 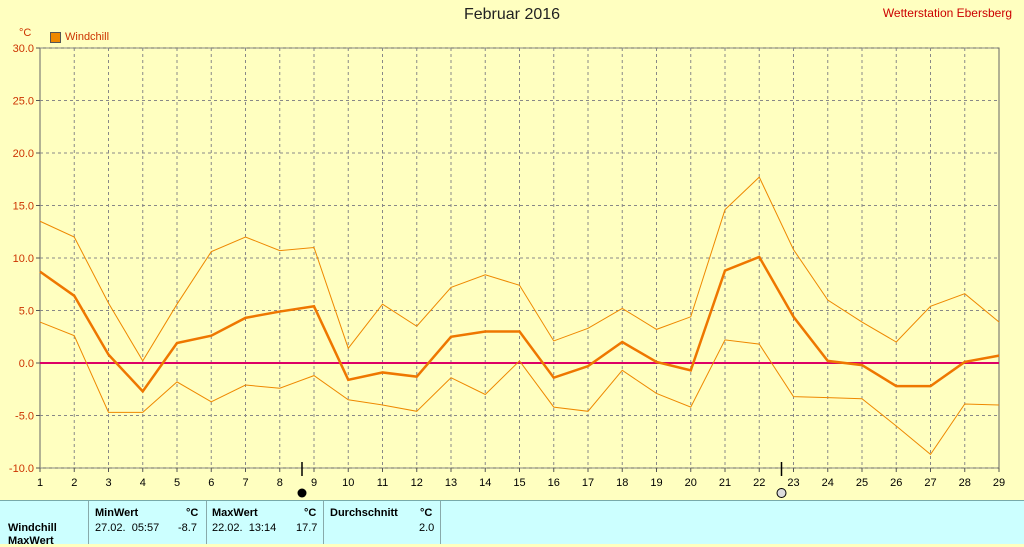 What do you see at coordinates (725, 483) in the screenshot?
I see `x-tick-label: 21` at bounding box center [725, 483].